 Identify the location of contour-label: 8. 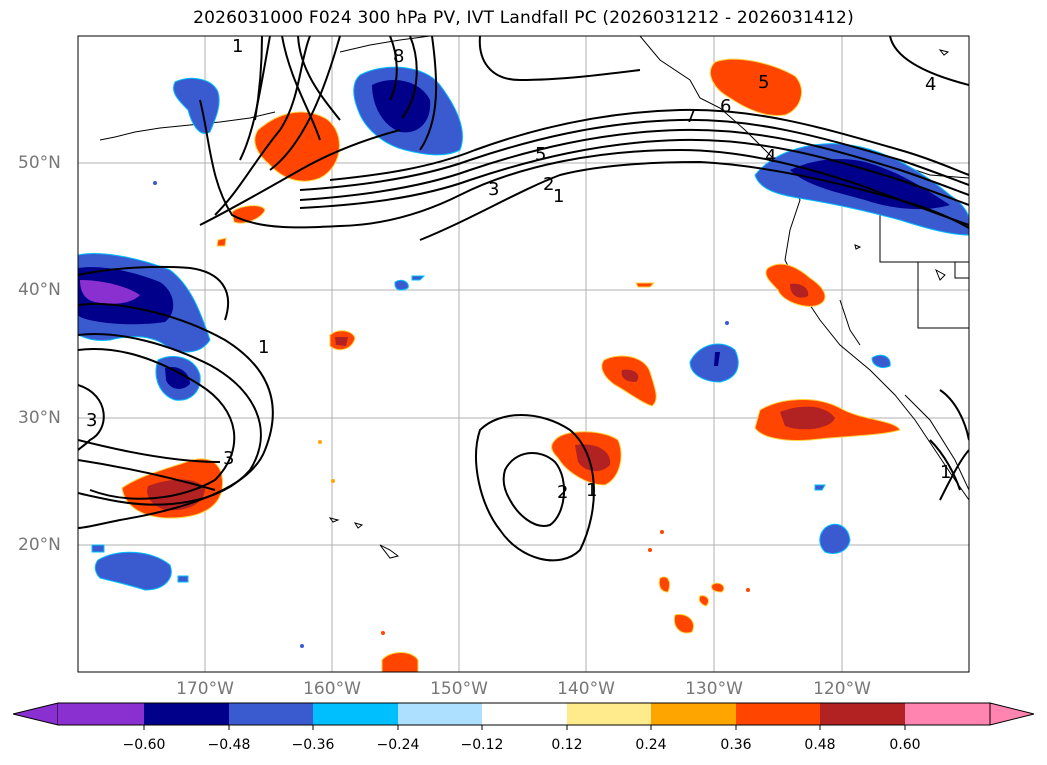
(398, 56).